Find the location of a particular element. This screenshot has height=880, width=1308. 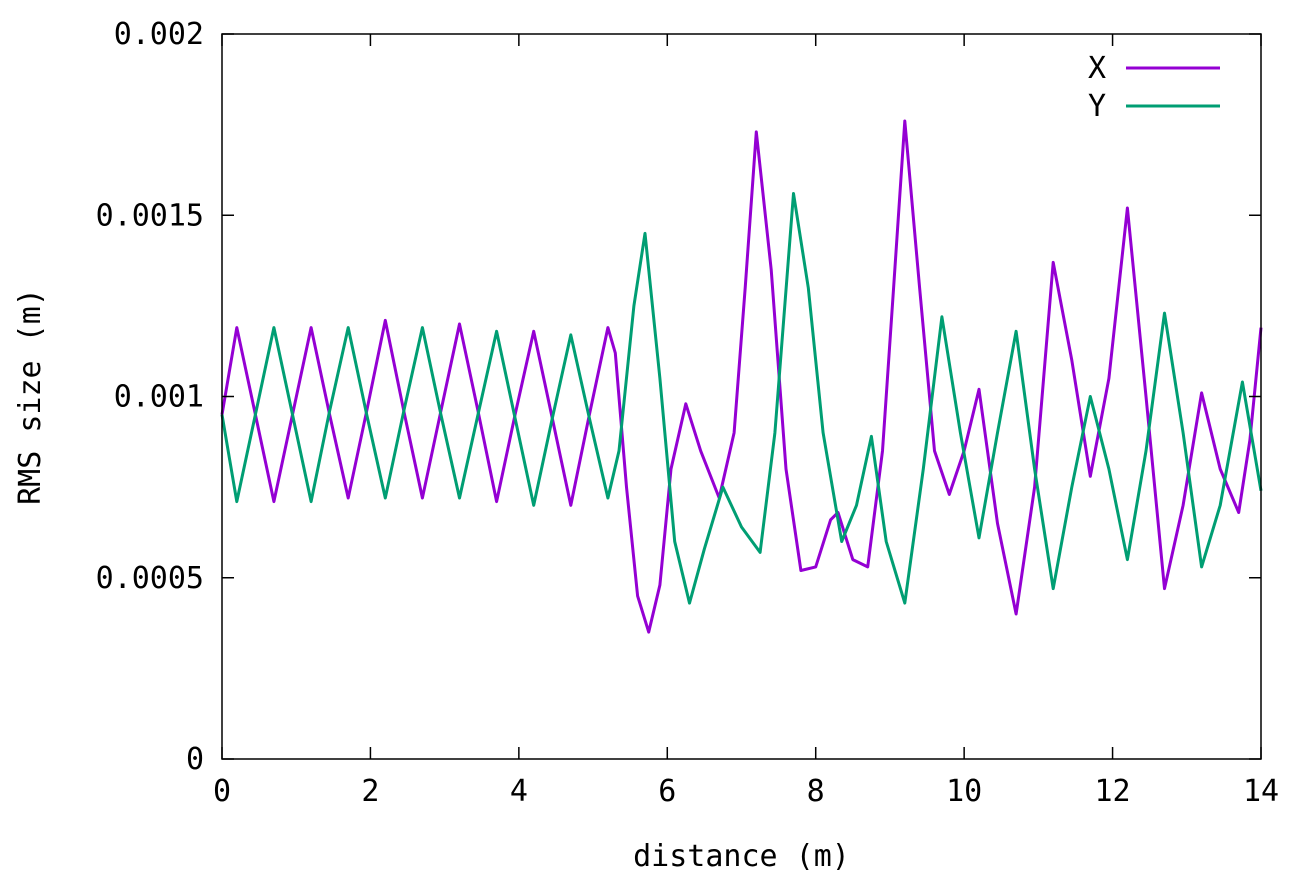

x-tick-label: 10 is located at coordinates (964, 791).